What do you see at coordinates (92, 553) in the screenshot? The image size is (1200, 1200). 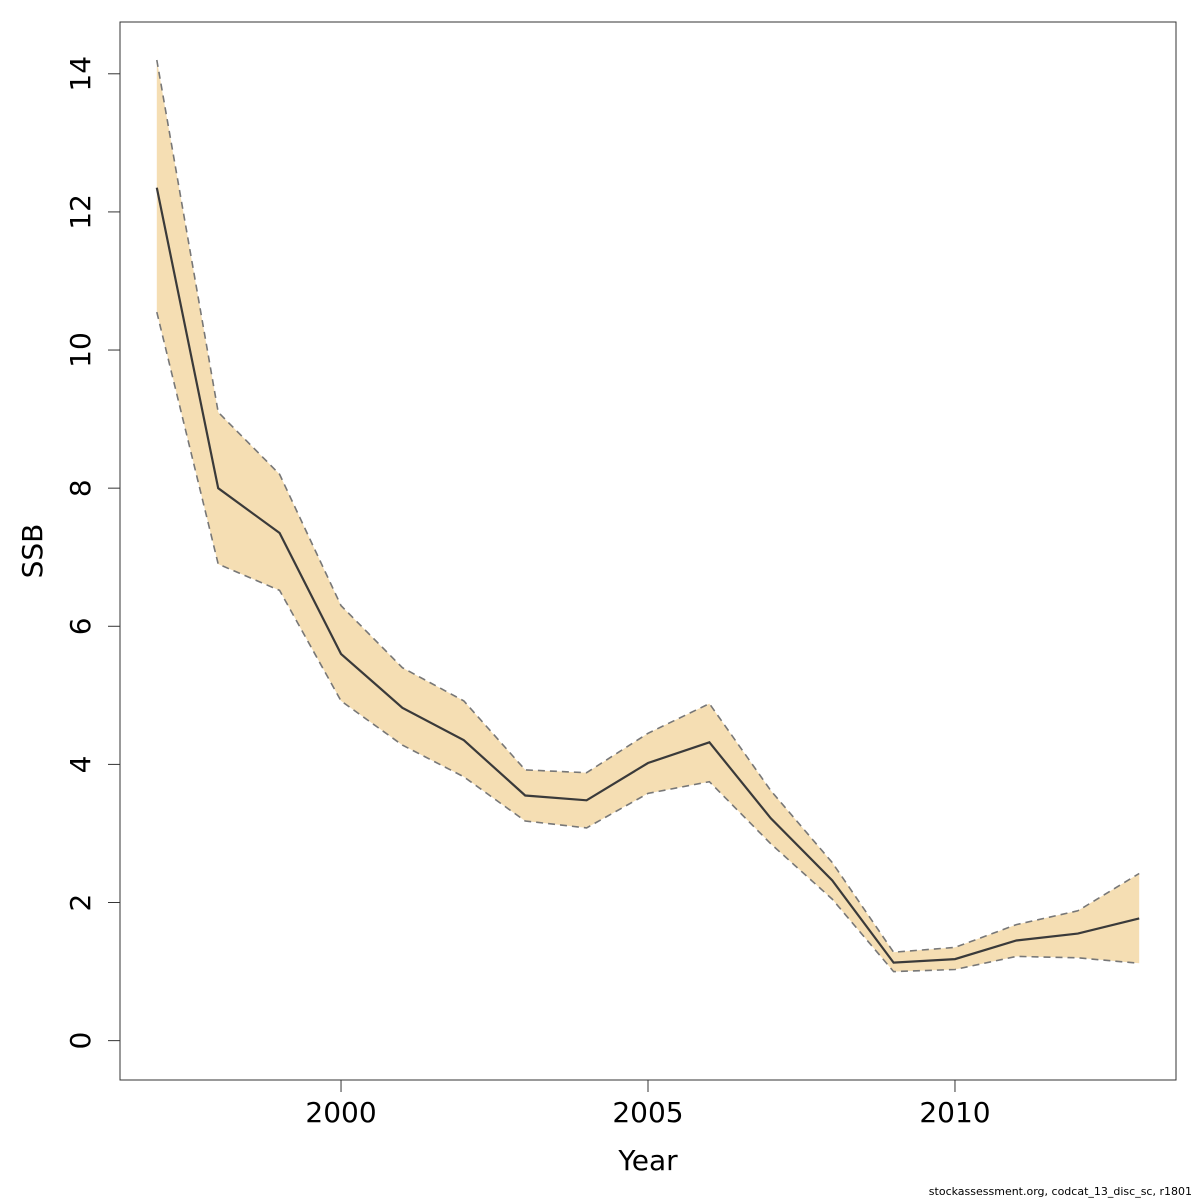 I see `y-axis: 0 2 4 6 8 10 12 14` at bounding box center [92, 553].